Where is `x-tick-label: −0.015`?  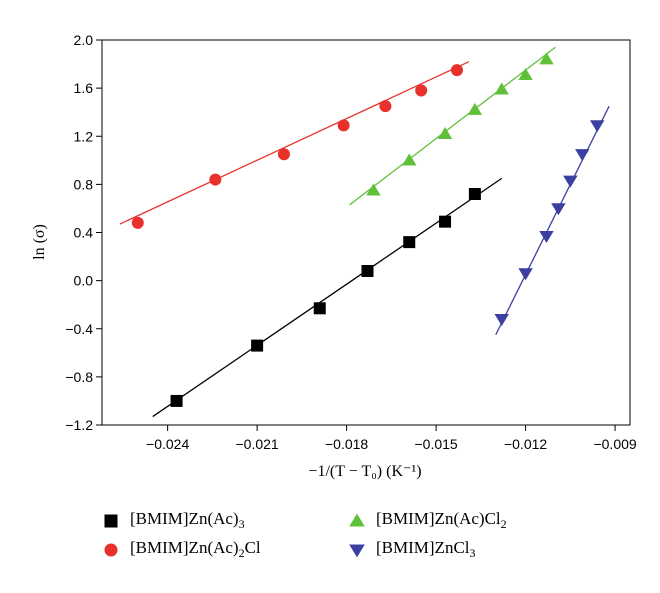
x-tick-label: −0.015 is located at coordinates (435, 444).